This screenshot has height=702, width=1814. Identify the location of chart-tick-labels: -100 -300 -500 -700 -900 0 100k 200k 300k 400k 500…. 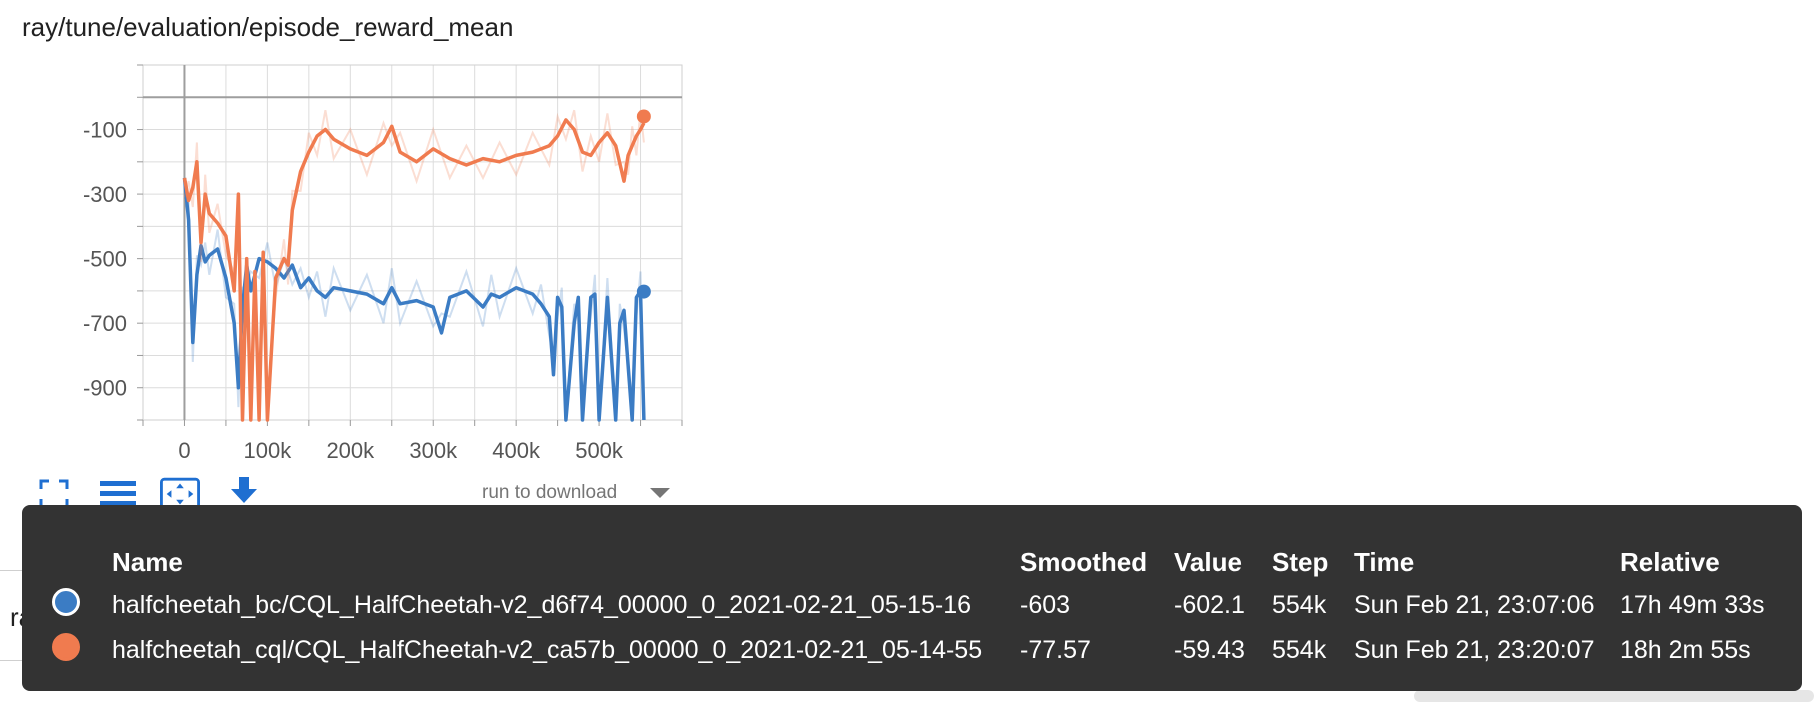
(353, 290).